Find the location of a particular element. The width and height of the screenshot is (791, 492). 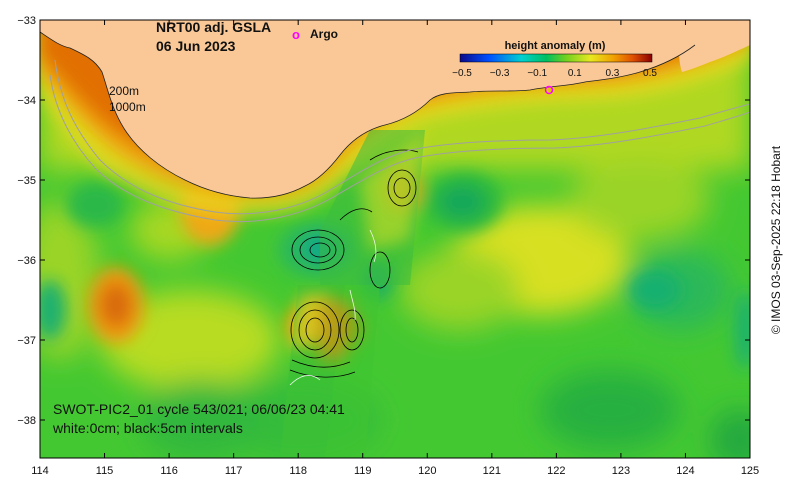

isobath-label-1000m: 1000m is located at coordinates (127, 107).